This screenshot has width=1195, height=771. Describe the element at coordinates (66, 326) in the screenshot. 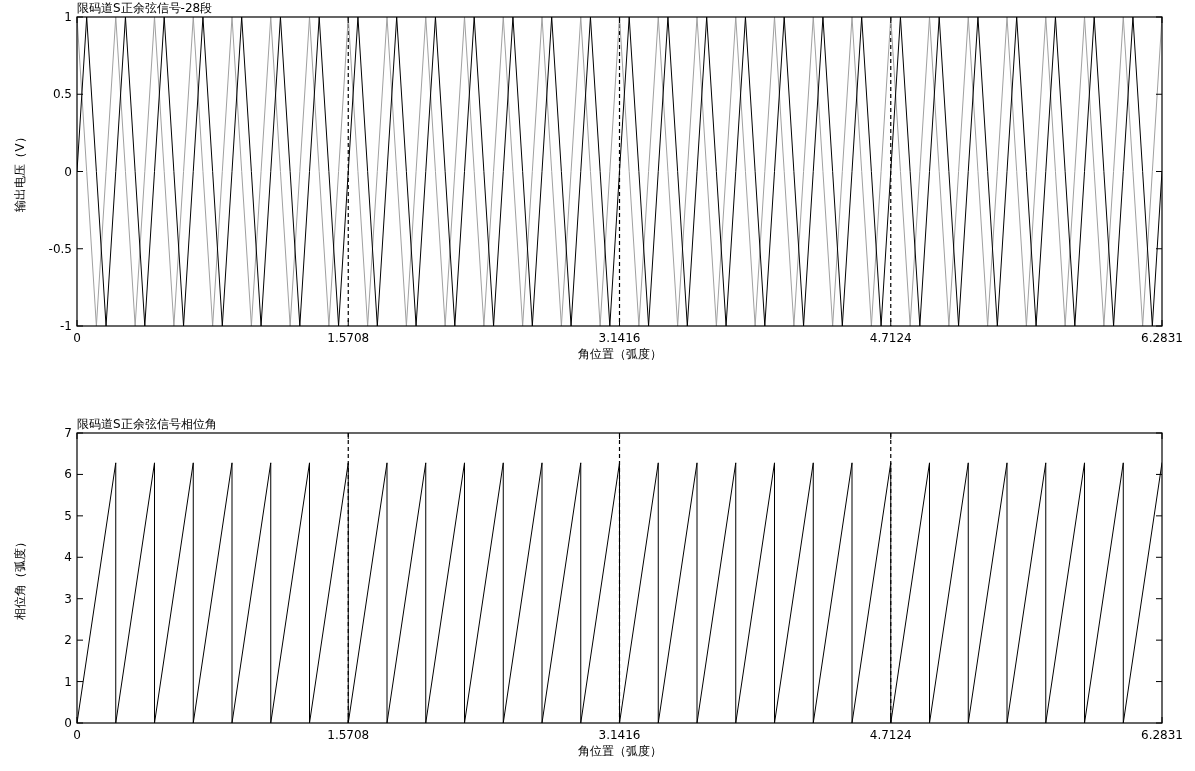

I see `y-tick-label: -1` at that location.